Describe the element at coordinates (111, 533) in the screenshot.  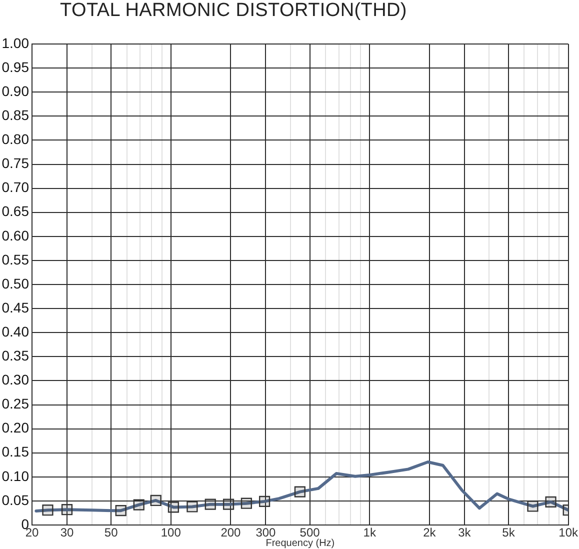
I see `x-tick-label: 50` at that location.